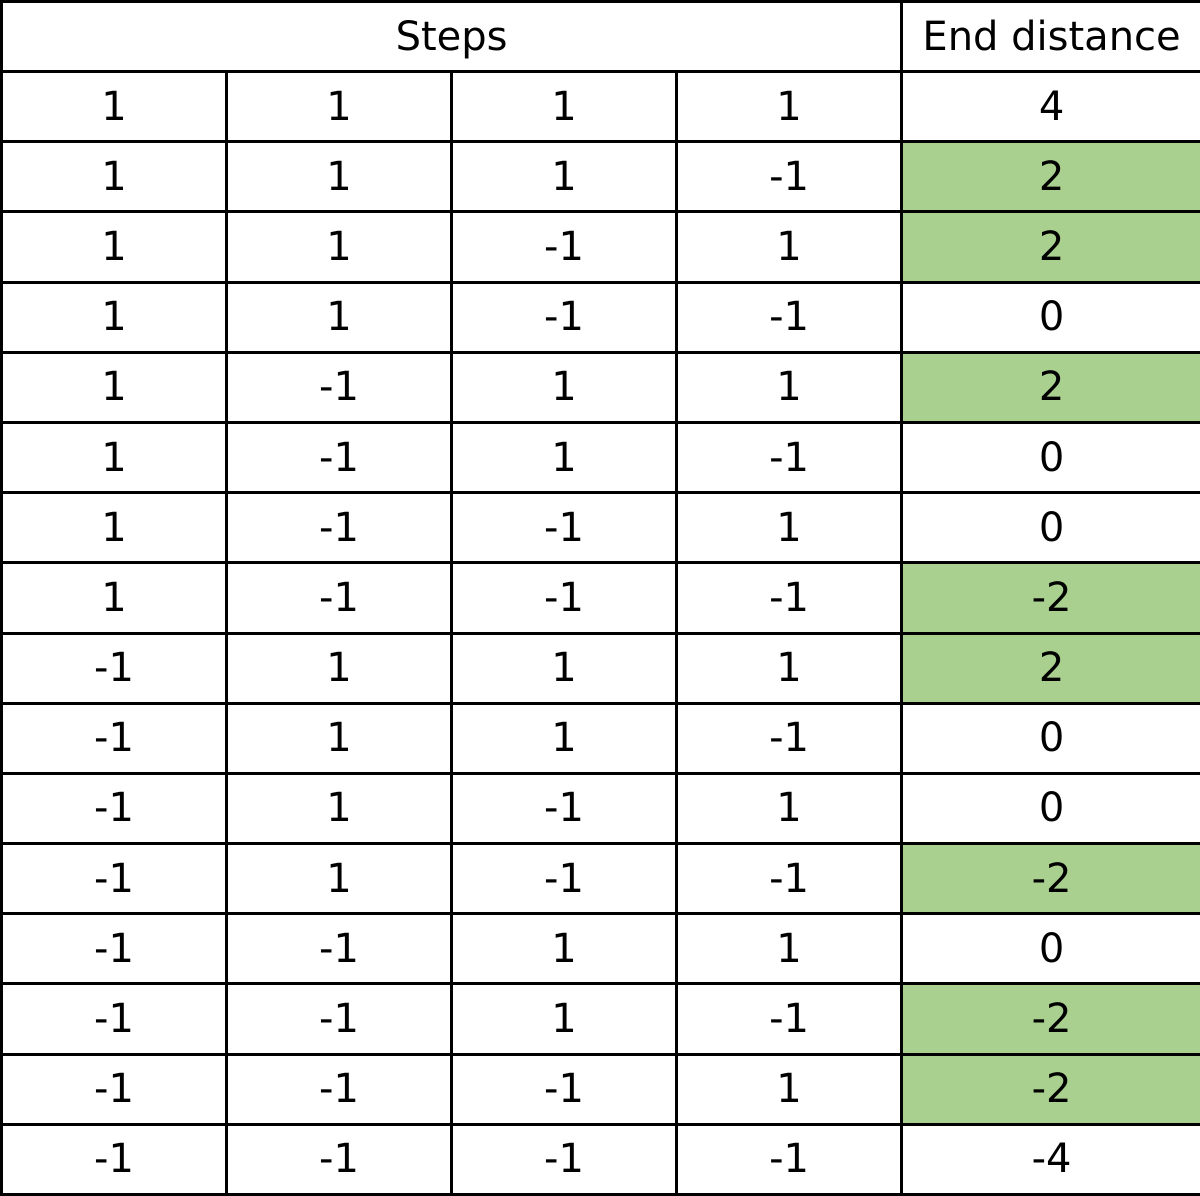 The height and width of the screenshot is (1196, 1200). I want to click on table-row: -1 -1 1 -1 -2, so click(600, 1019).